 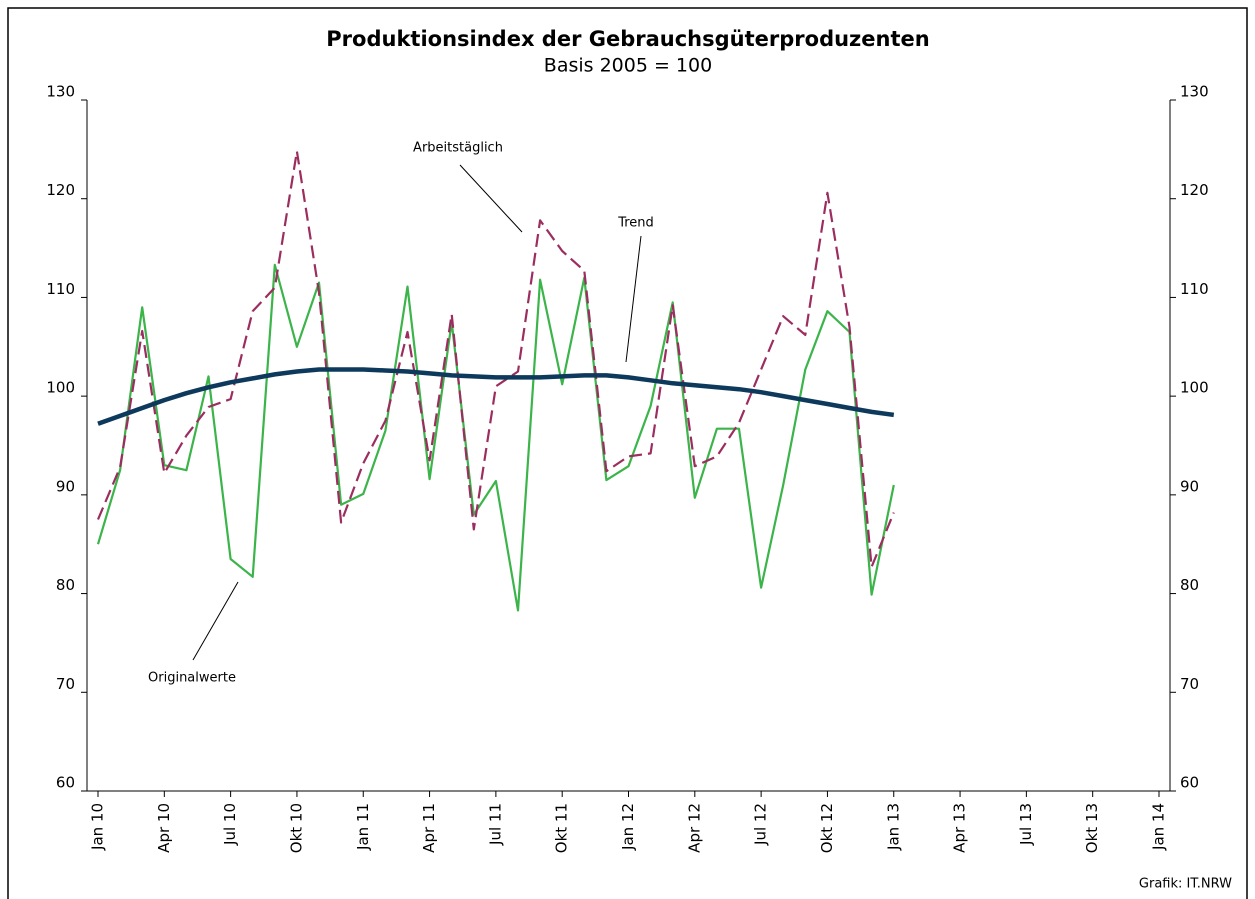 What do you see at coordinates (496, 396) in the screenshot?
I see `line-series` at bounding box center [496, 396].